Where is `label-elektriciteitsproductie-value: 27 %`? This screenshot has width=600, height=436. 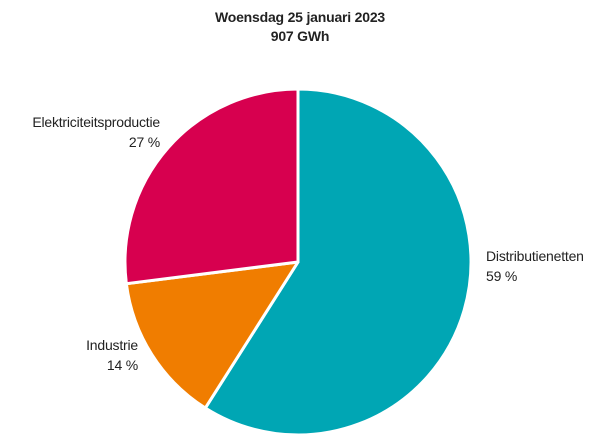
label-elektriciteitsproductie-value: 27 % is located at coordinates (144, 142).